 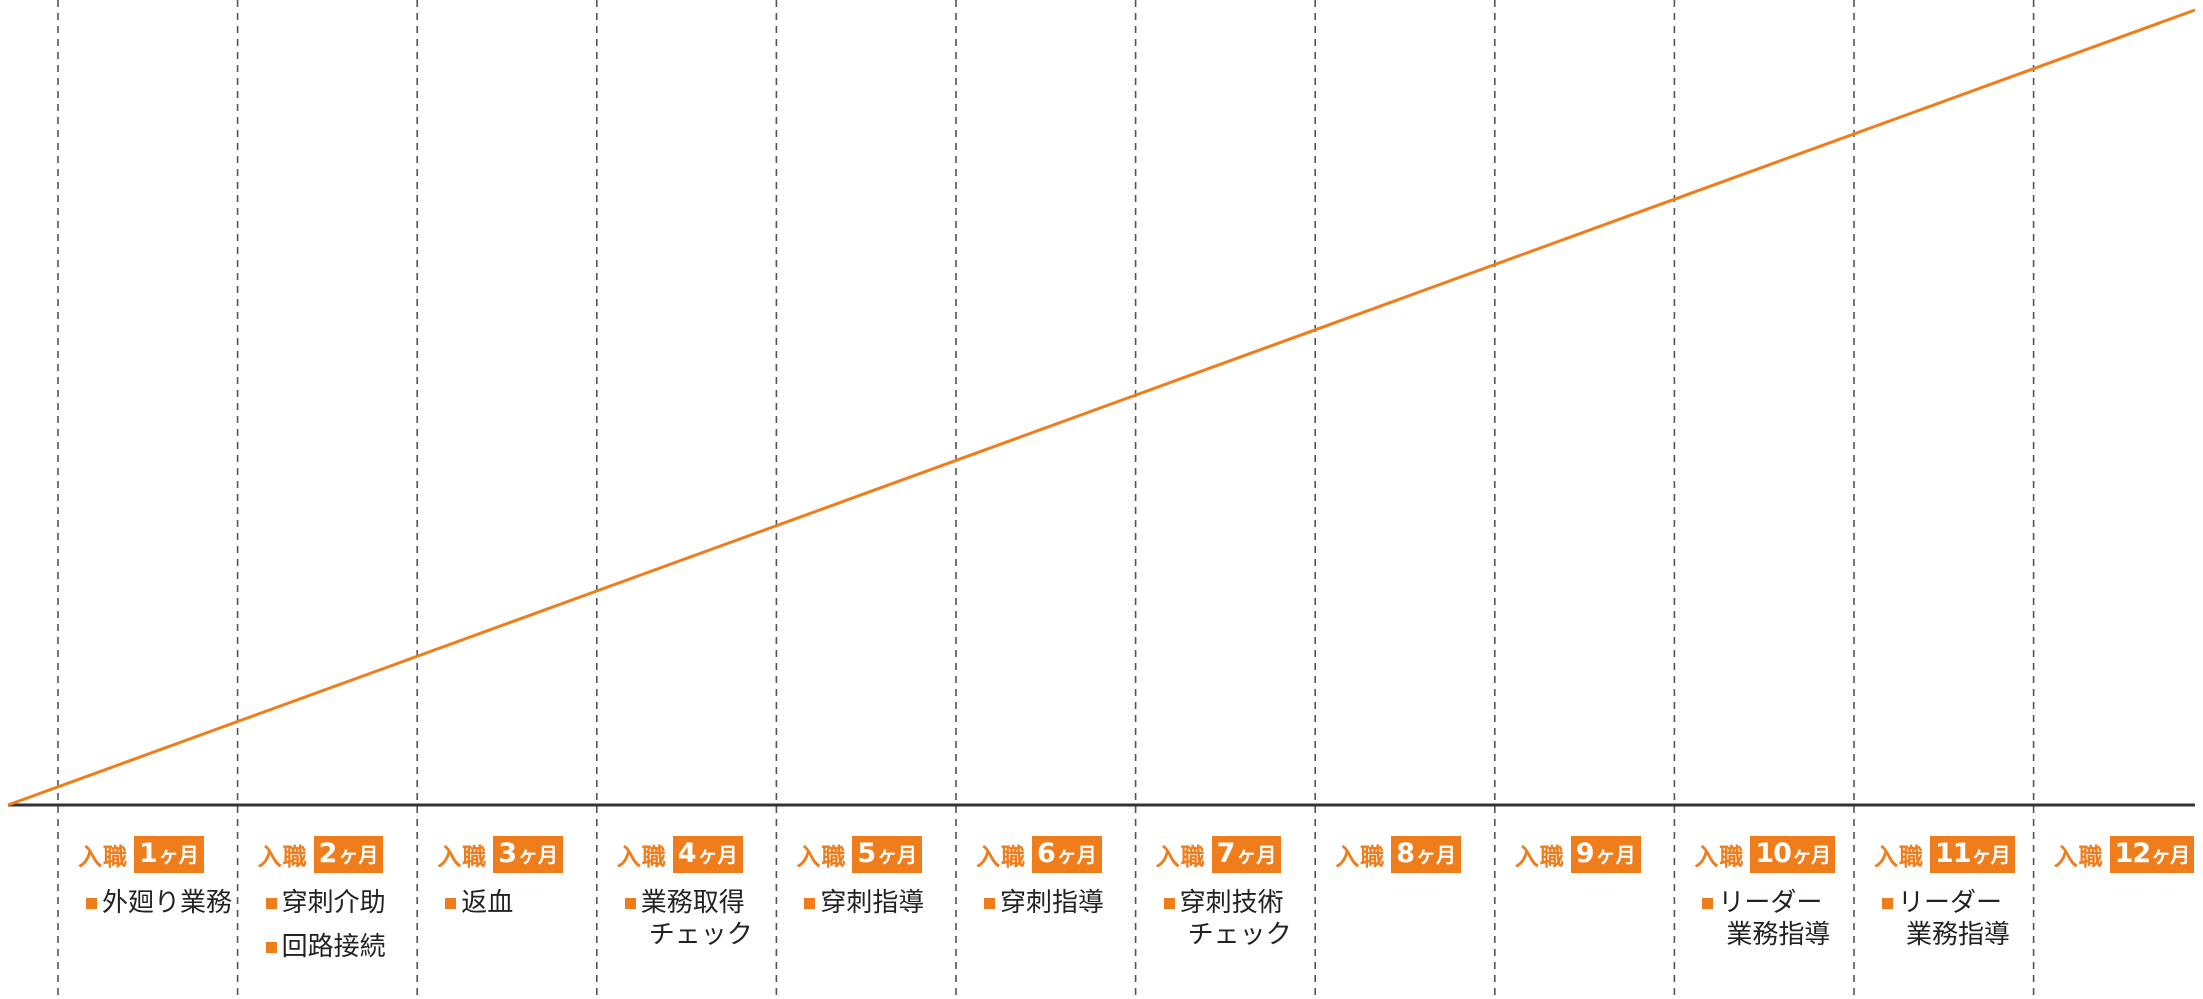 I want to click on month-column: 入職 4 ヶ月業務取得 チェック, so click(x=701, y=899).